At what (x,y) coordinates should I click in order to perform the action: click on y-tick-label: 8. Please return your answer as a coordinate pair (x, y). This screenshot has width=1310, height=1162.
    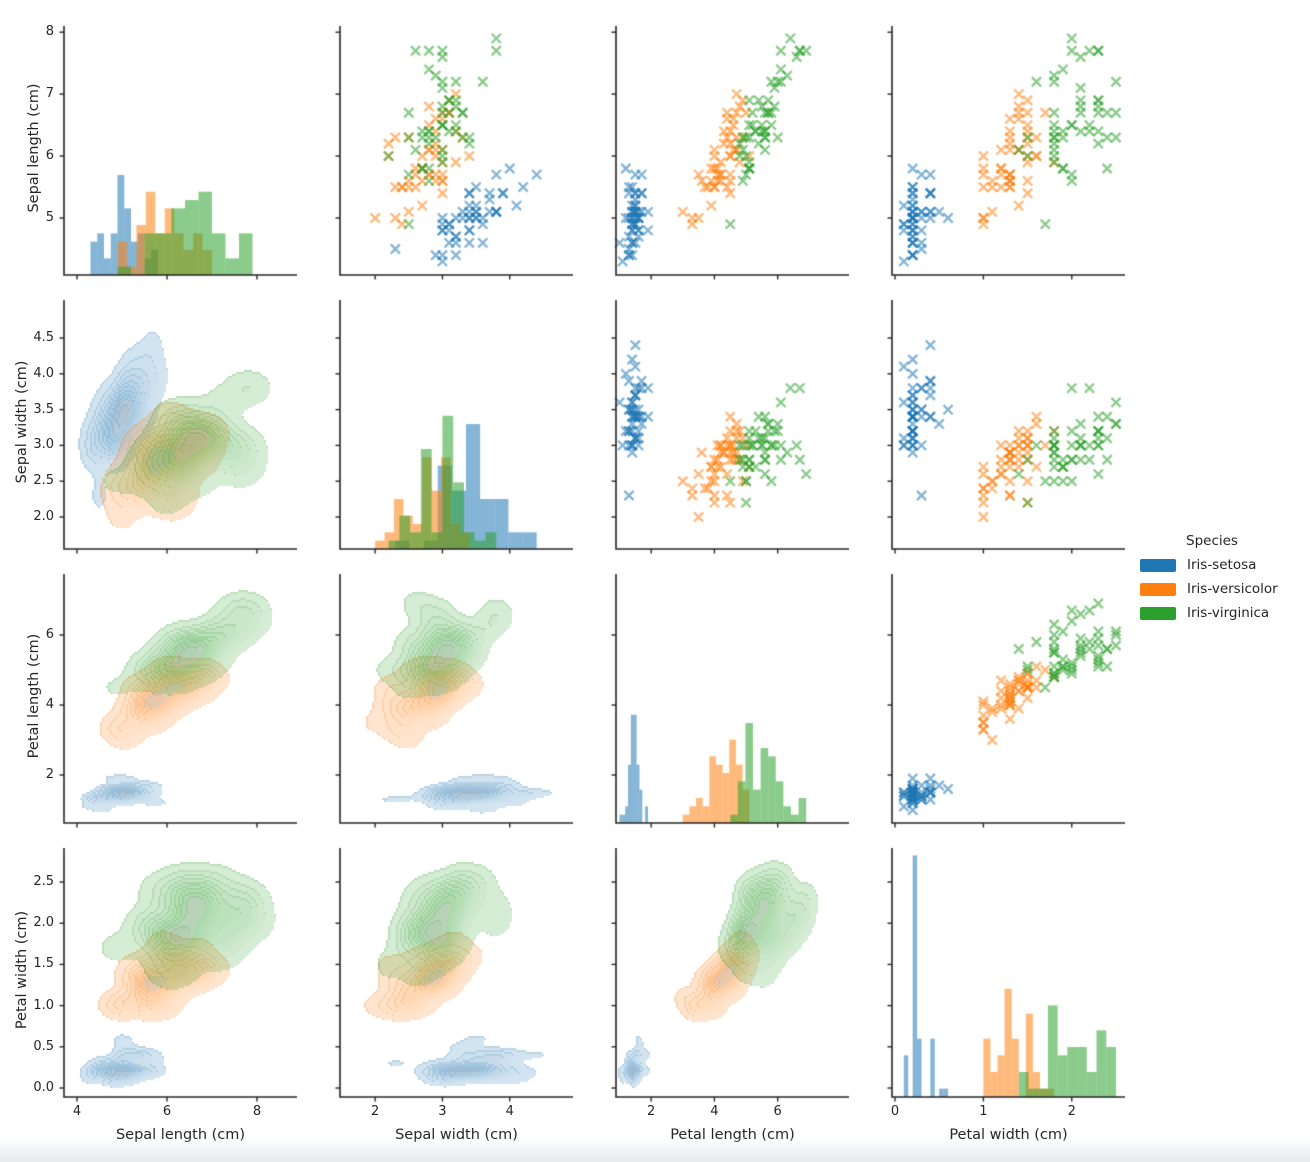
    Looking at the image, I should click on (49, 32).